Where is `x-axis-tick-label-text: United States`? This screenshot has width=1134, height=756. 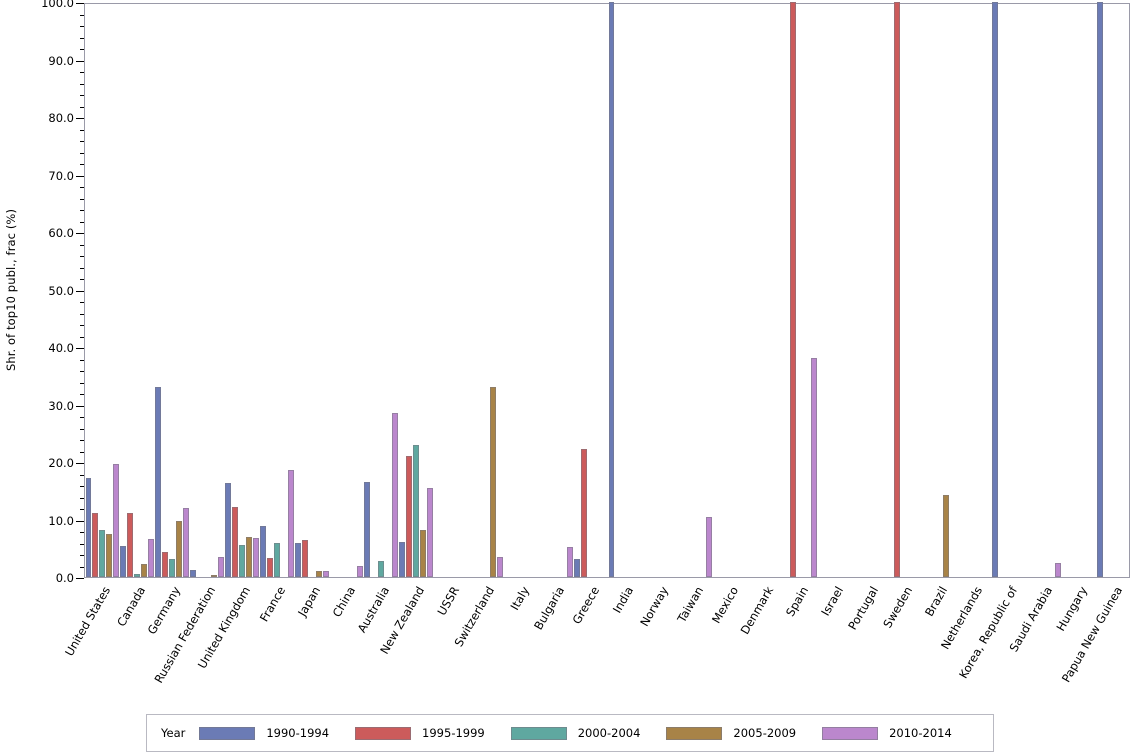 x-axis-tick-label-text: United States is located at coordinates (88, 621).